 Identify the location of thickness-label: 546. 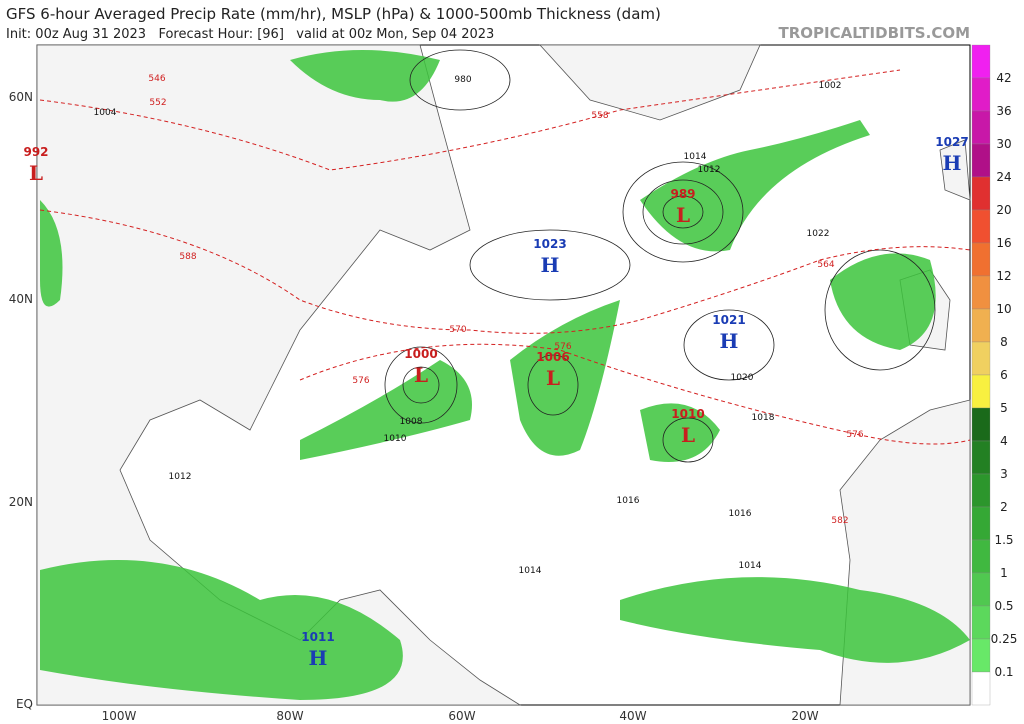
(156, 79).